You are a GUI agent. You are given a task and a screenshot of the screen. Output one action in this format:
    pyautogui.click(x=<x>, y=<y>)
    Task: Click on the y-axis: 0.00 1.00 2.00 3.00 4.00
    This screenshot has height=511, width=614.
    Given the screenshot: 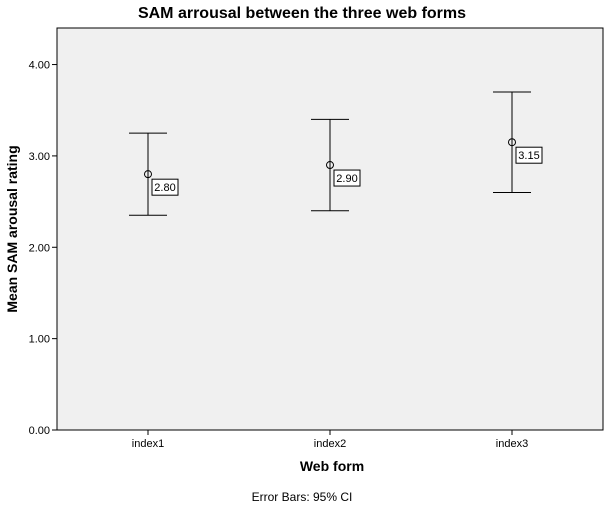 What is the action you would take?
    pyautogui.click(x=43, y=248)
    